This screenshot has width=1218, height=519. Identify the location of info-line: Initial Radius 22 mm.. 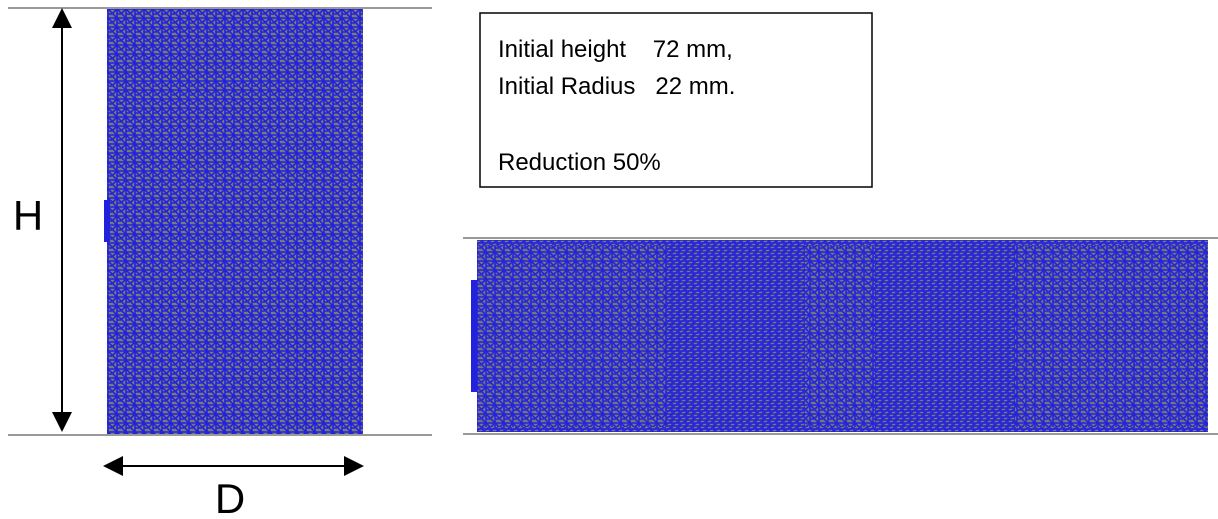
(616, 86).